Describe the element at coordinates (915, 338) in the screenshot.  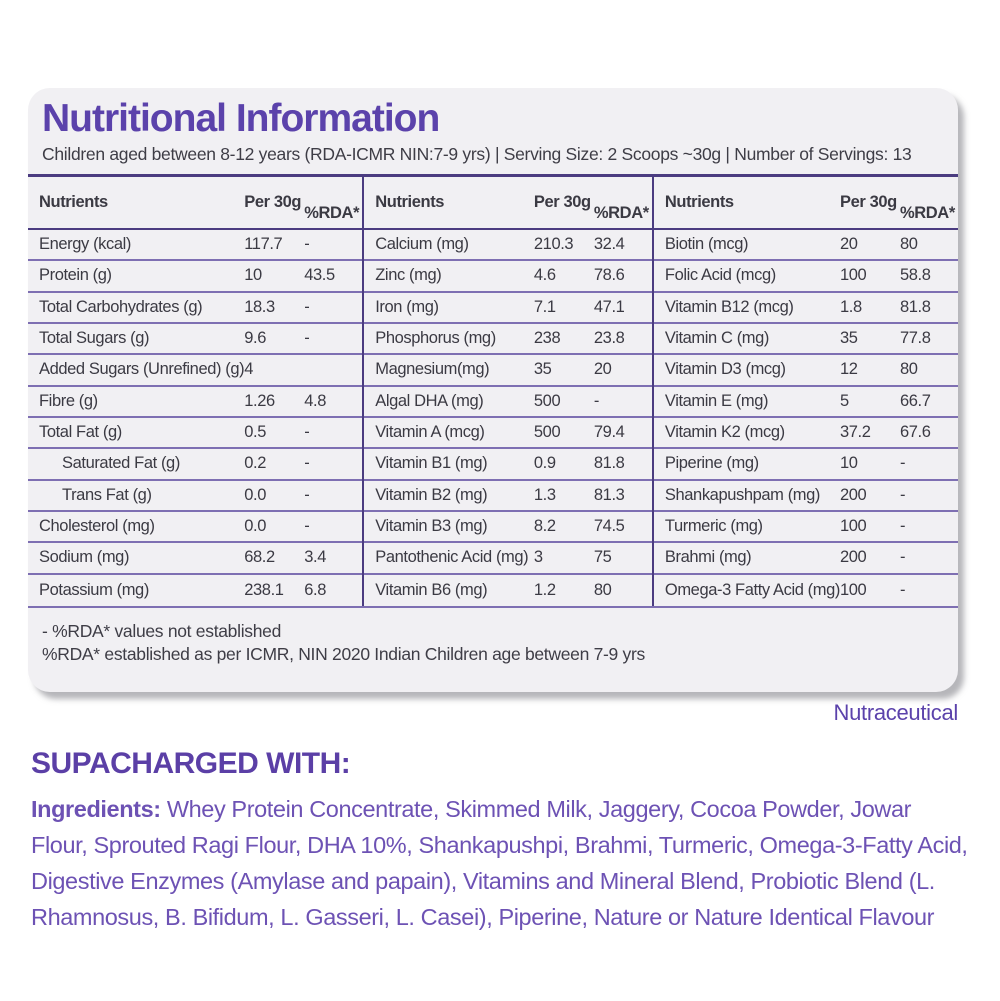
I see `rda-percent-value: 77.8` at that location.